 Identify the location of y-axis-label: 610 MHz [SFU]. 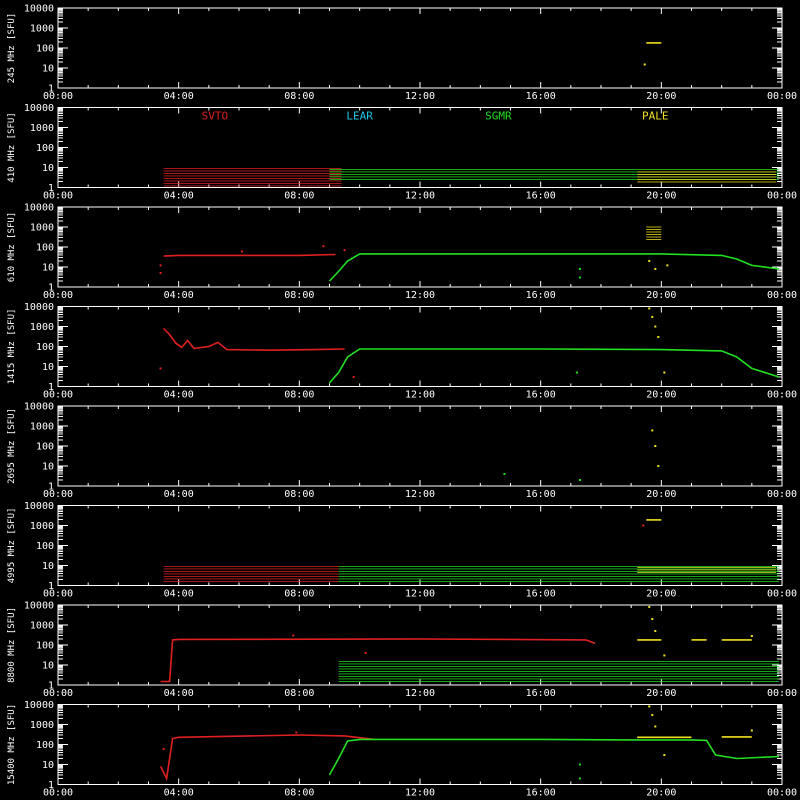
(12, 247).